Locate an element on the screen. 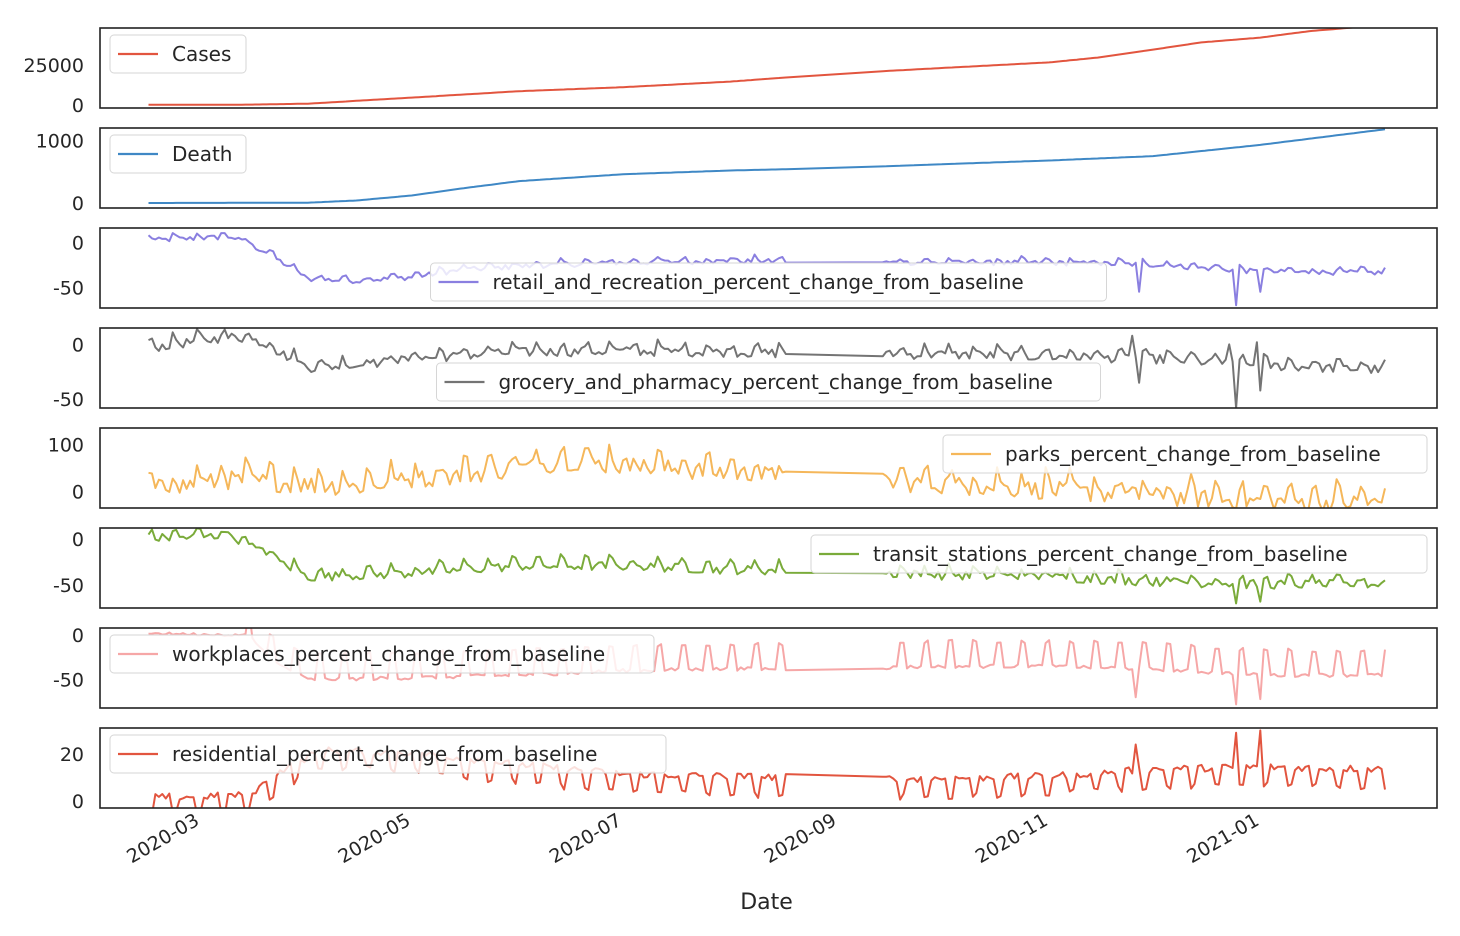  legend-cases: Cases is located at coordinates (178, 54).